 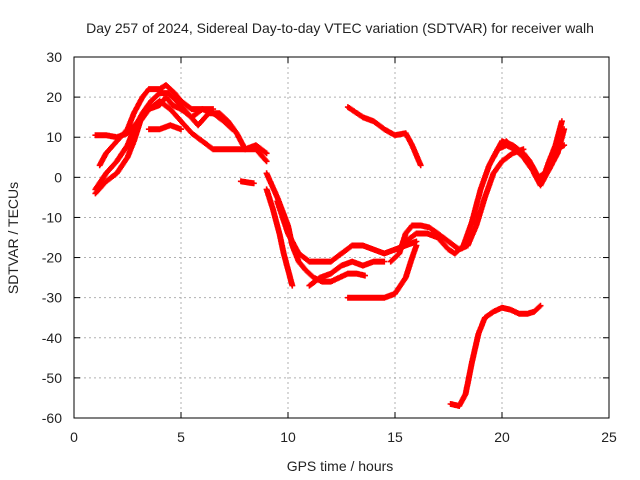 I want to click on y-tick-label: -50, so click(x=52, y=378).